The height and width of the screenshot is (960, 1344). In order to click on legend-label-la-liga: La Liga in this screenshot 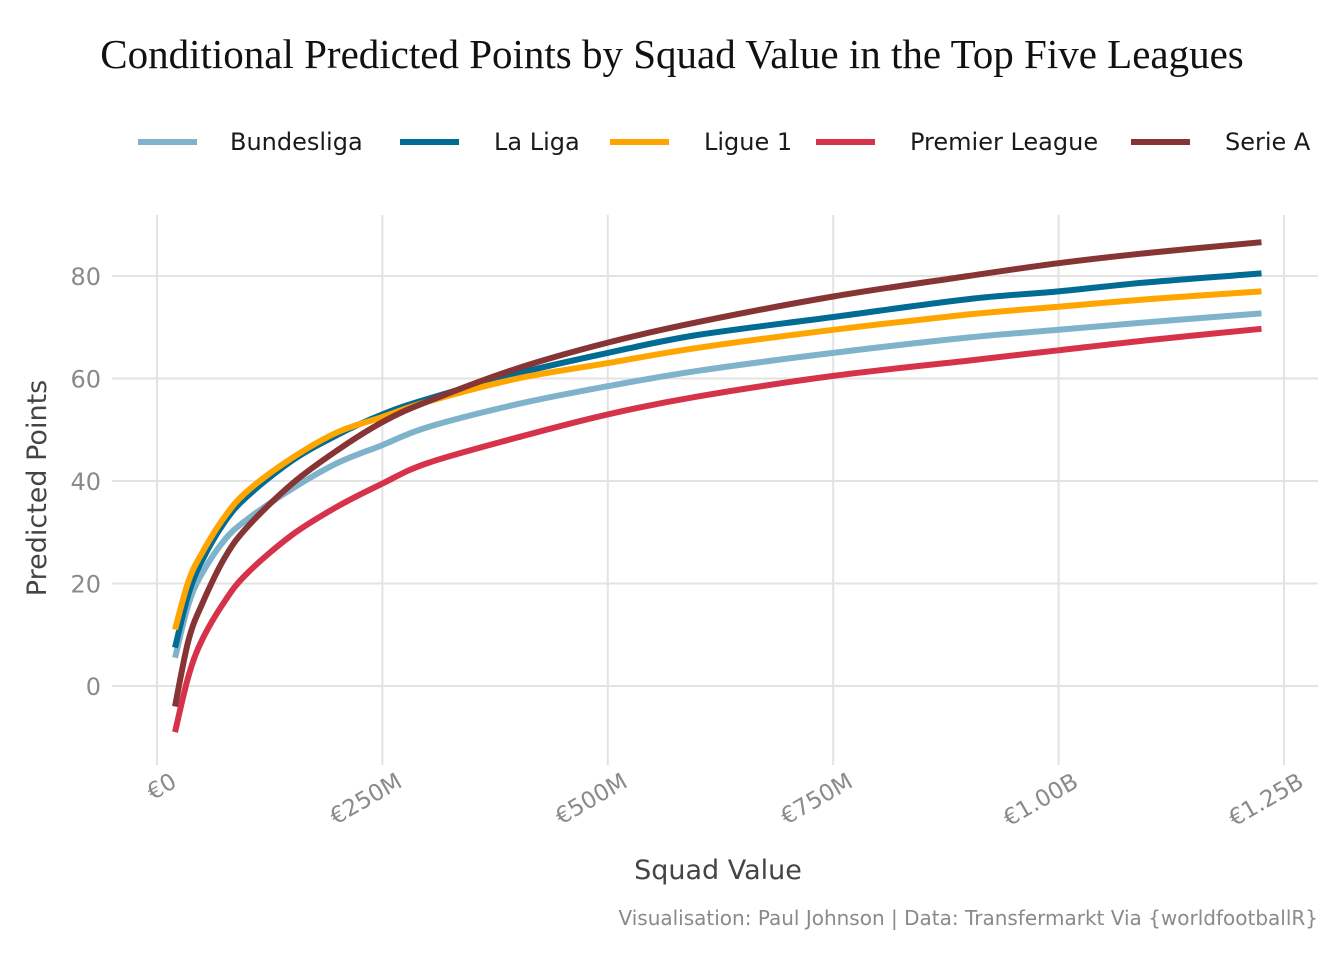, I will do `click(537, 142)`.